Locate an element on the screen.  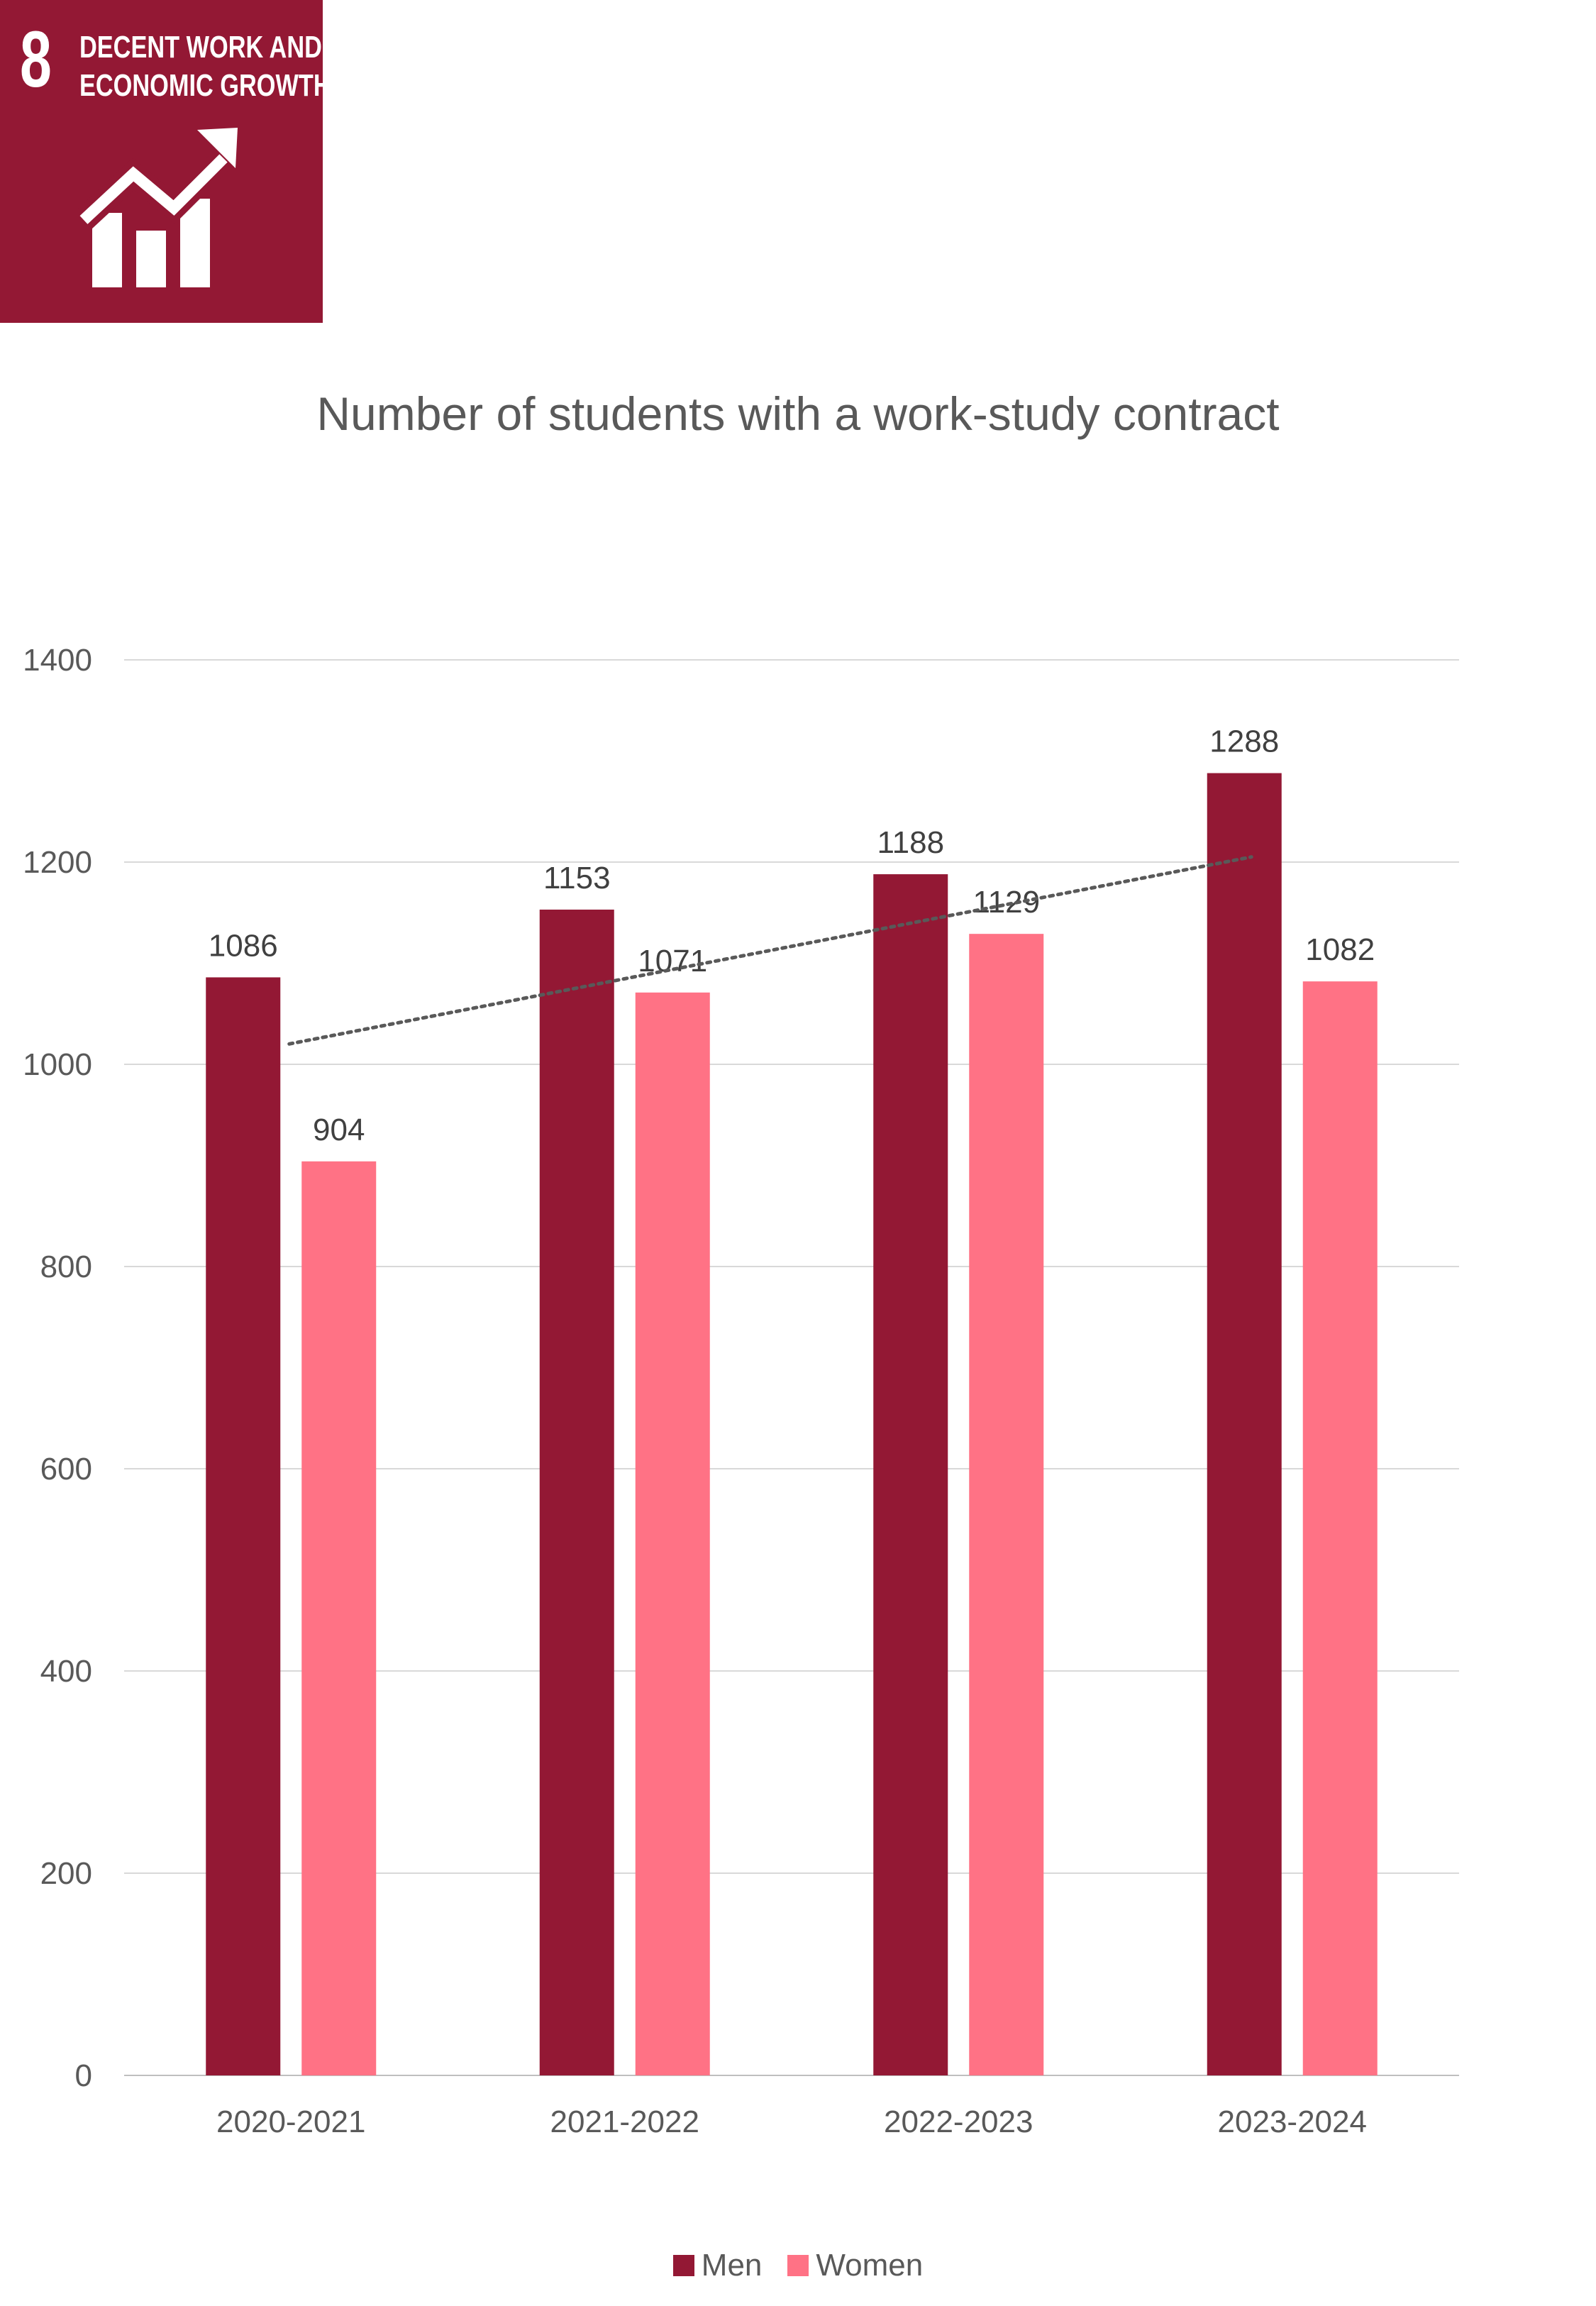
x-tick-label: 2022-2023 is located at coordinates (958, 2121).